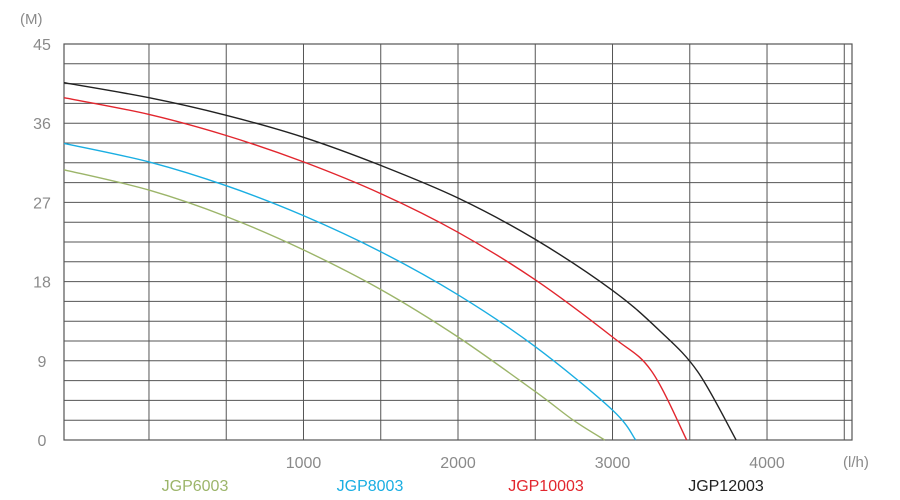 The width and height of the screenshot is (900, 500). Describe the element at coordinates (767, 463) in the screenshot. I see `x-tick-label: 4000` at that location.